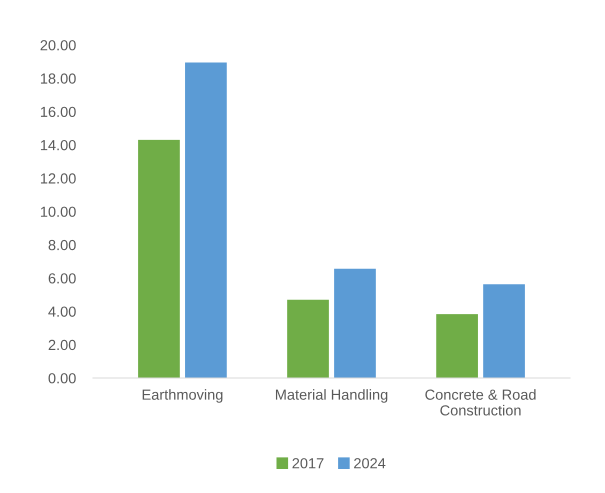 This screenshot has height=493, width=605. I want to click on y-tick-label: 0.00, so click(62, 378).